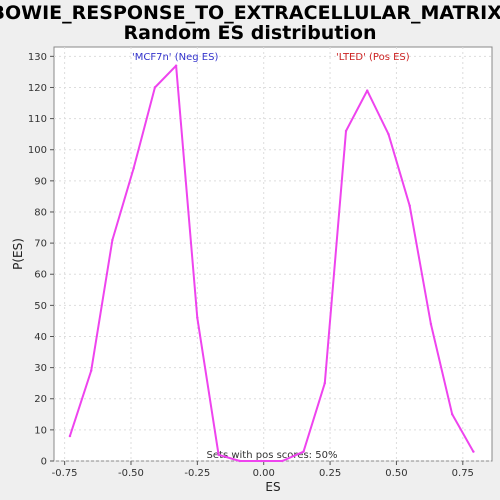 This screenshot has height=500, width=500. What do you see at coordinates (250, 13) in the screenshot?
I see `chart-title-line1: BOWIE_RESPONSE_TO_EXTRACELLULAR_MATRIX:` at bounding box center [250, 13].